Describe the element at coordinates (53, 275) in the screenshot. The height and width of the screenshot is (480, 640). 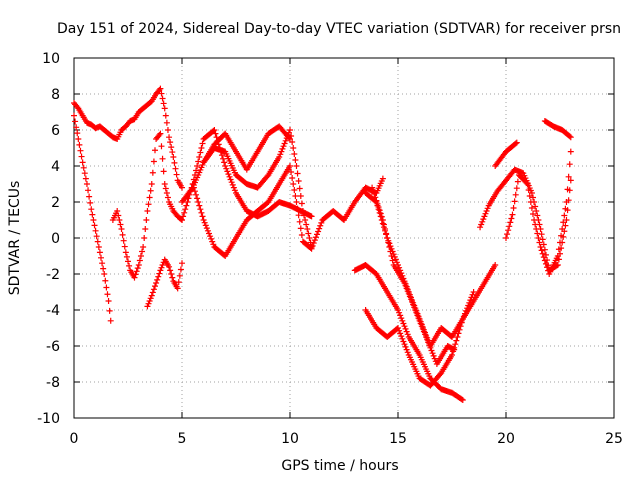
I see `y-tick-label: -2` at that location.